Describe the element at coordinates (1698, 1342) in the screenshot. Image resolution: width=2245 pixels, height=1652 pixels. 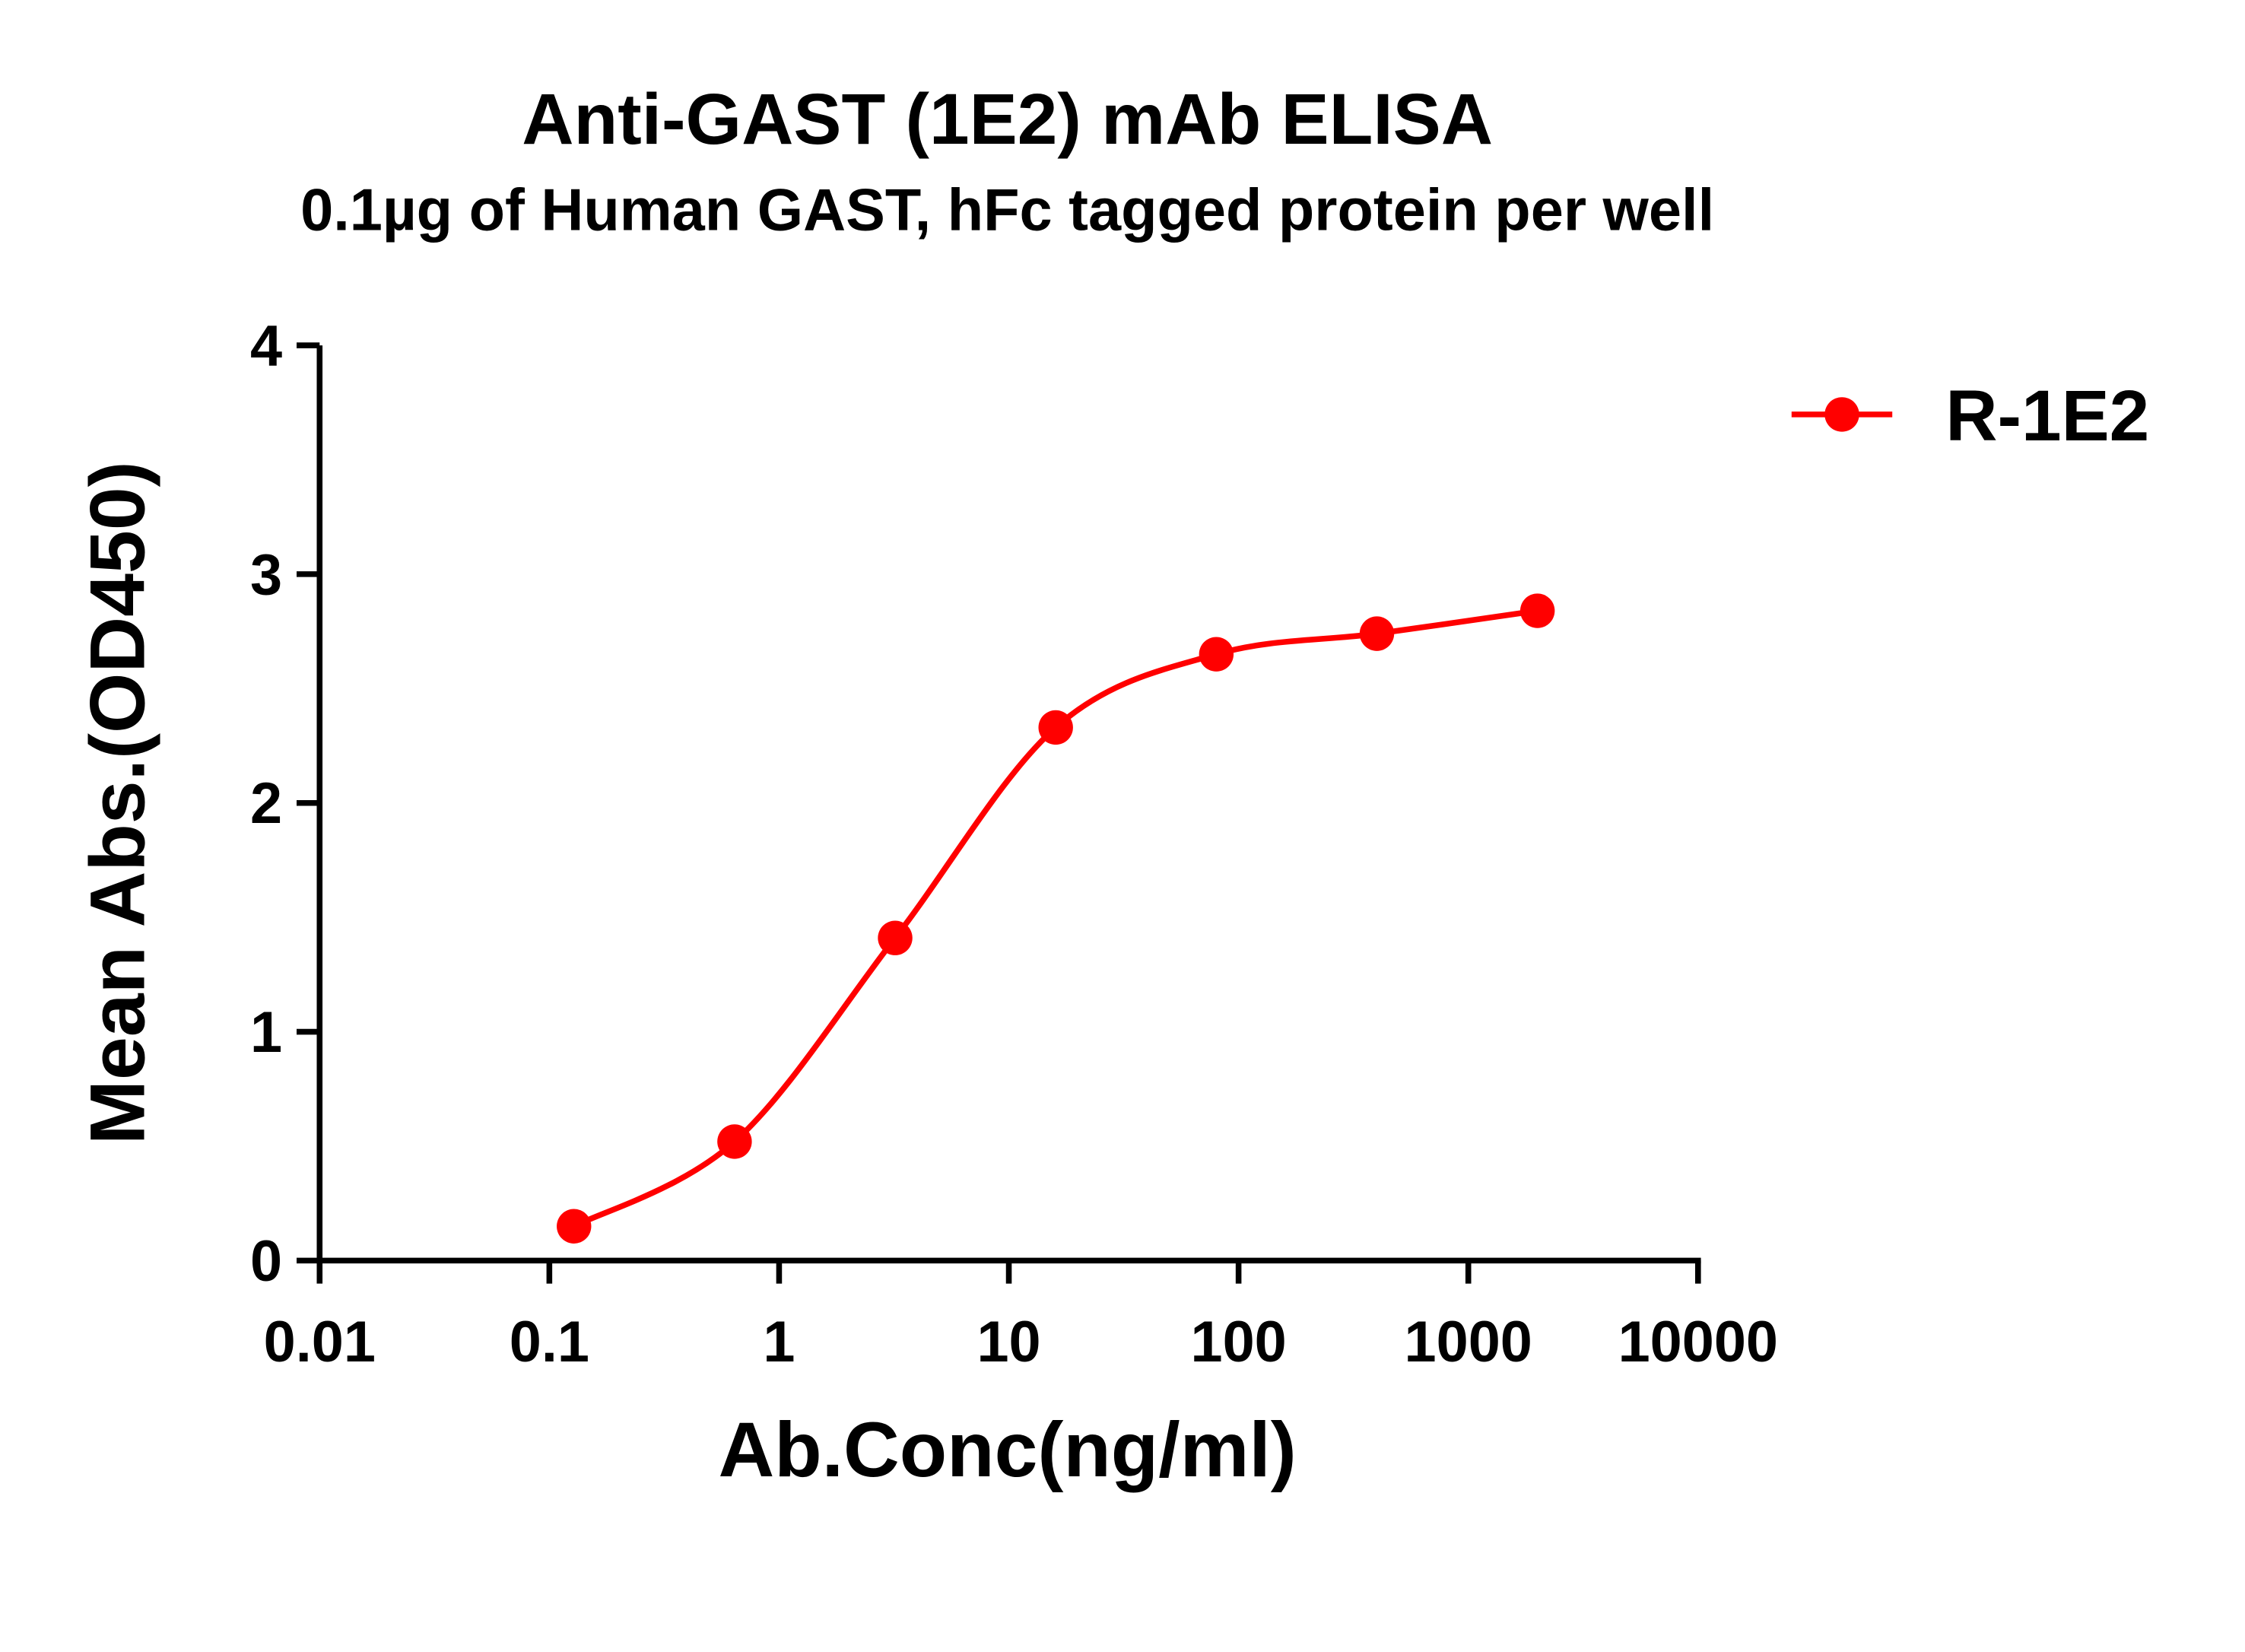
I see `x-tick-label: 10000` at that location.